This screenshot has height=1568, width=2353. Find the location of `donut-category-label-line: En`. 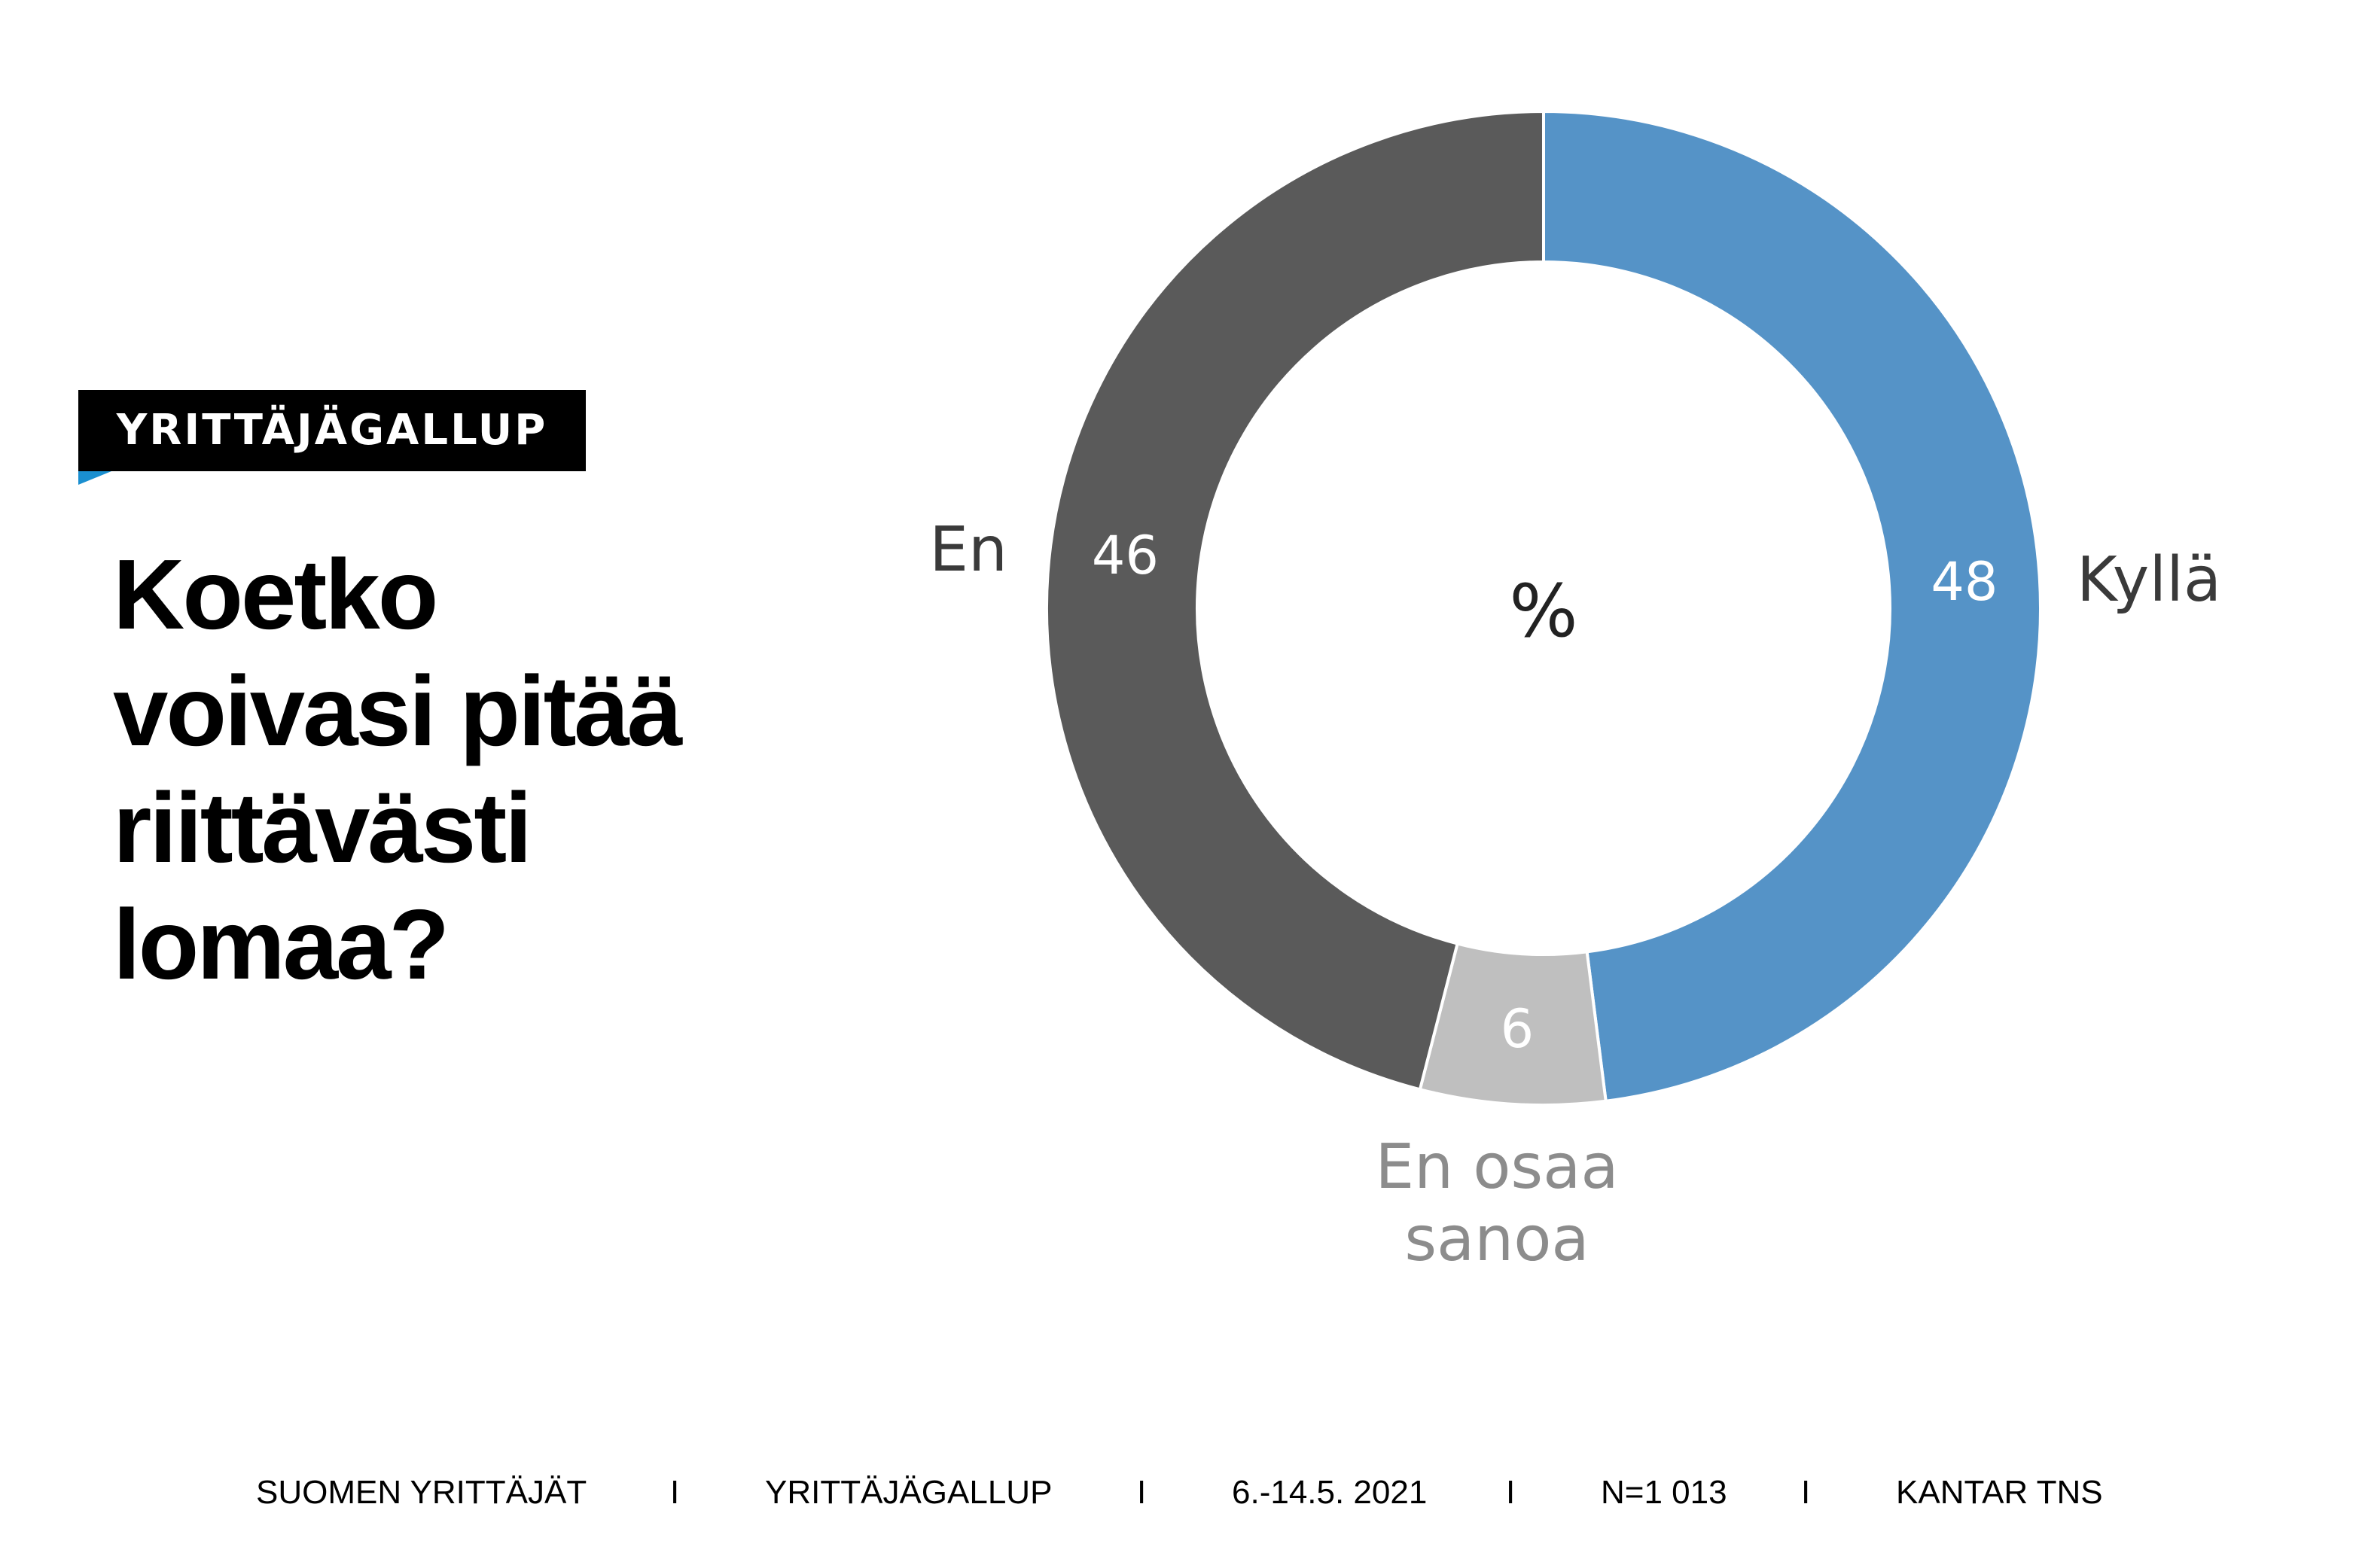

donut-category-label-line: En is located at coordinates (968, 550).